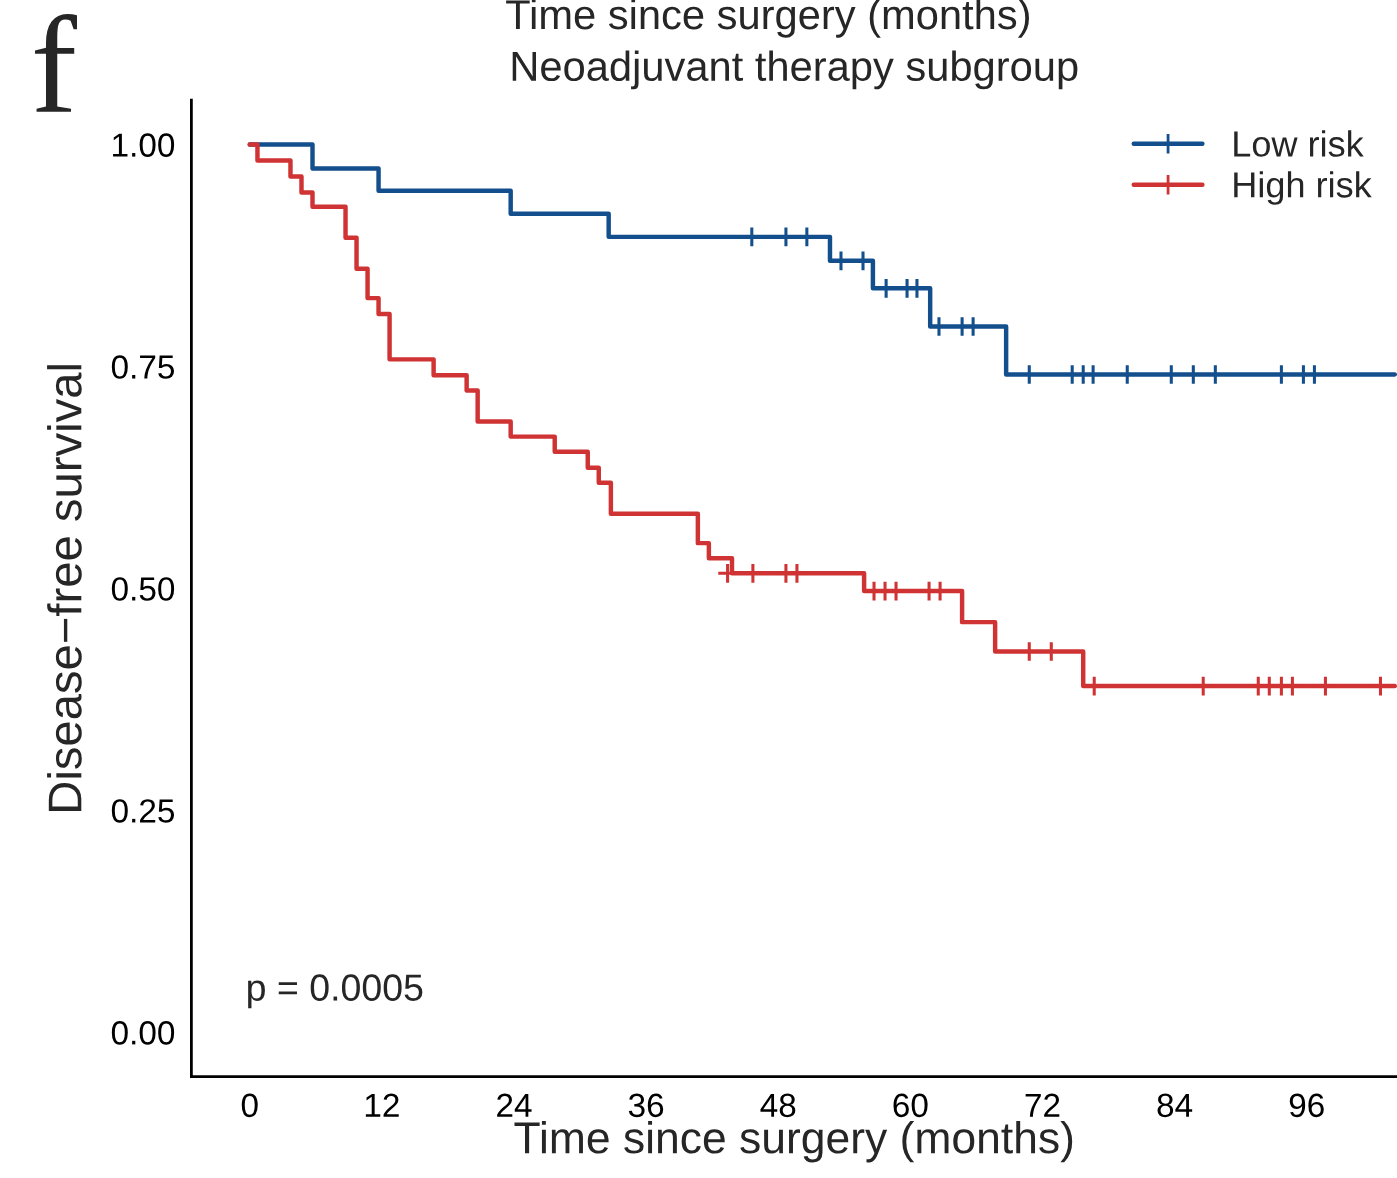  Describe the element at coordinates (514, 1105) in the screenshot. I see `x-tick-label: 24` at that location.